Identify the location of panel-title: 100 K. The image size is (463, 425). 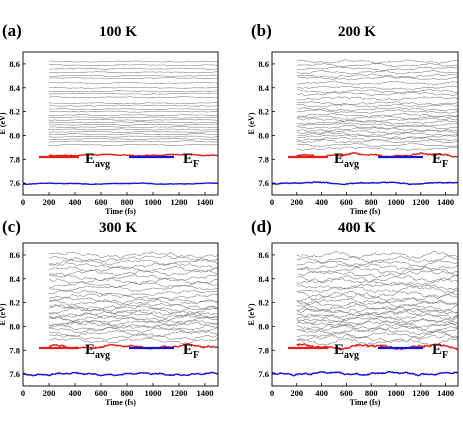
(118, 32).